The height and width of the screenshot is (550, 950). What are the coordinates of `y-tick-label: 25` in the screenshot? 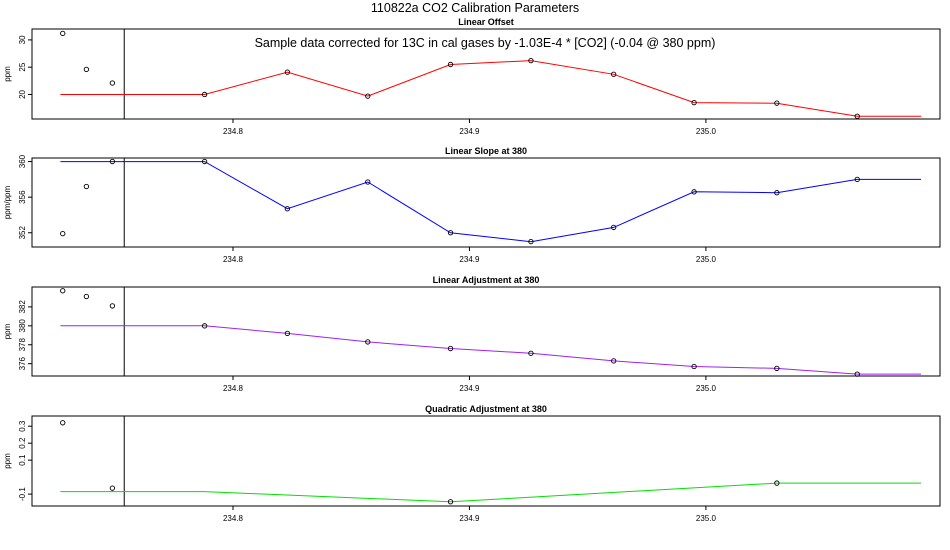 It's located at (22, 66).